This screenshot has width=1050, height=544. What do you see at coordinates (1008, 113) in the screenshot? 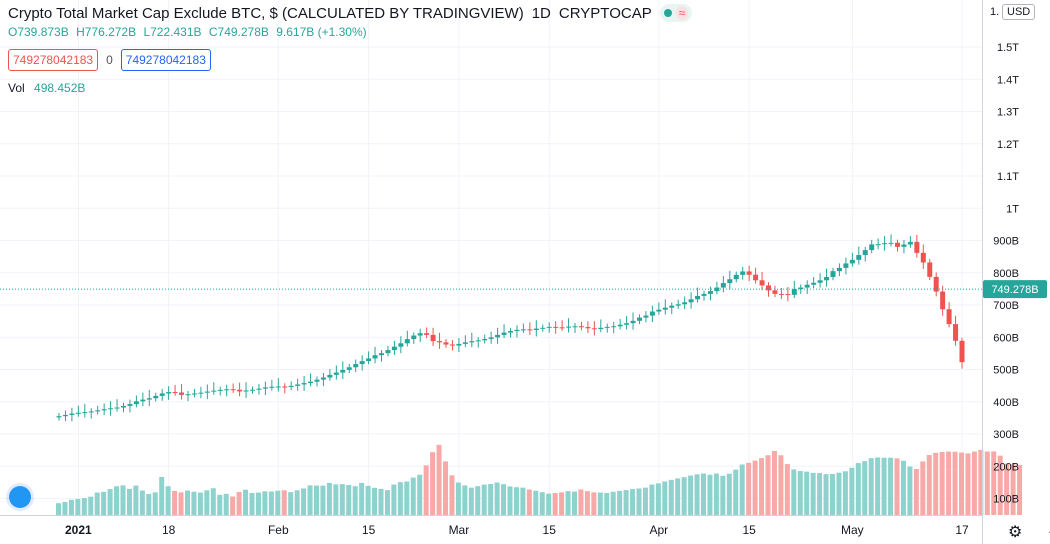
I see `price-tick-label: 1.3T` at bounding box center [1008, 113].